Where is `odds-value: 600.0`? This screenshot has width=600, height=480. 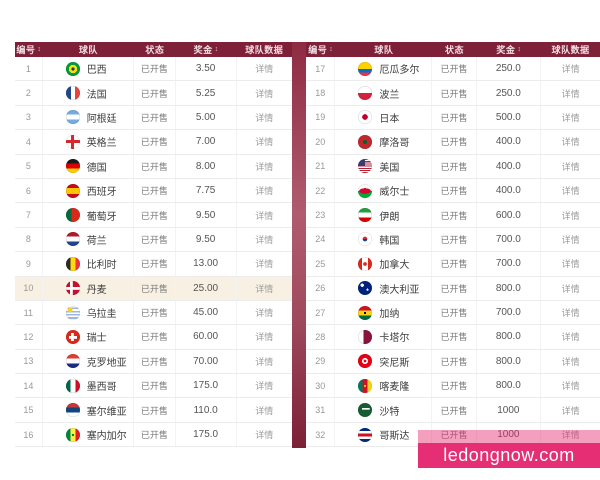 odds-value: 600.0 is located at coordinates (509, 215).